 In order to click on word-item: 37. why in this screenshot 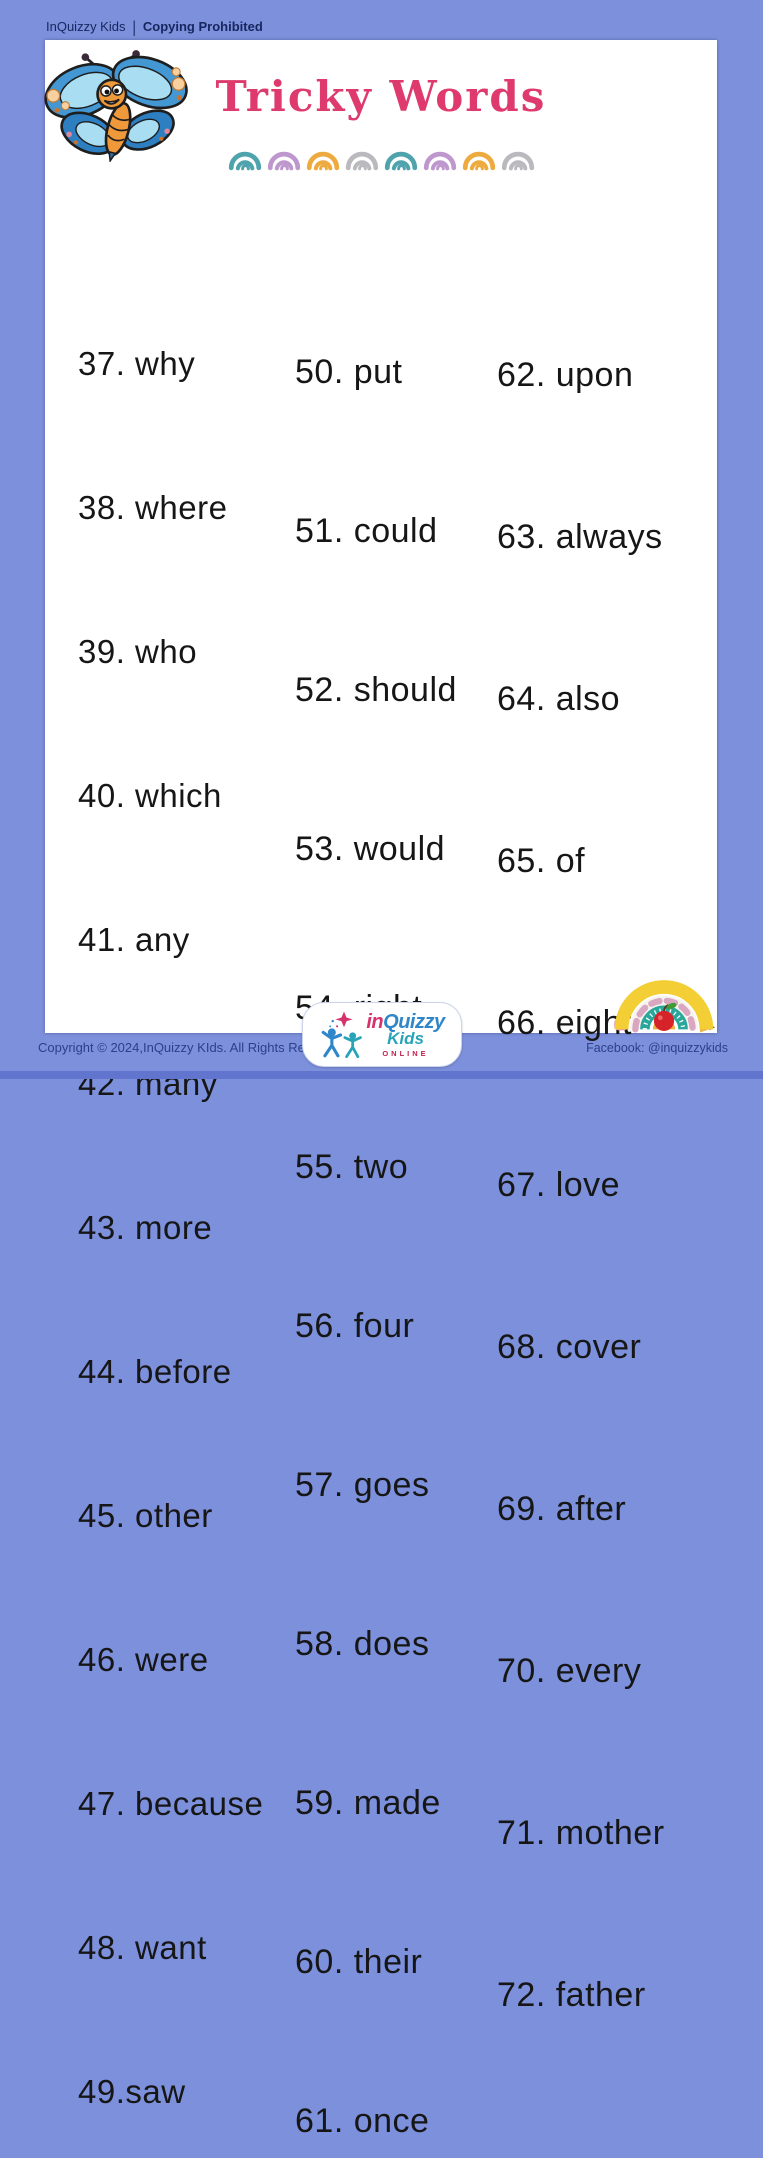, I will do `click(137, 363)`.